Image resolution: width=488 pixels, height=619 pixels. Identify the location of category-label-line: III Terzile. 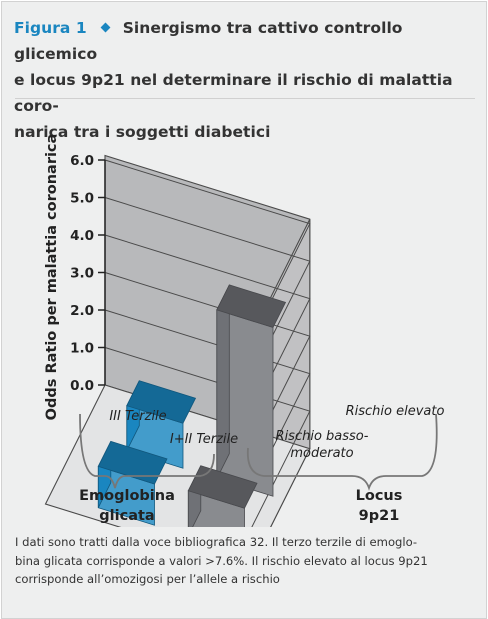
(137, 416).